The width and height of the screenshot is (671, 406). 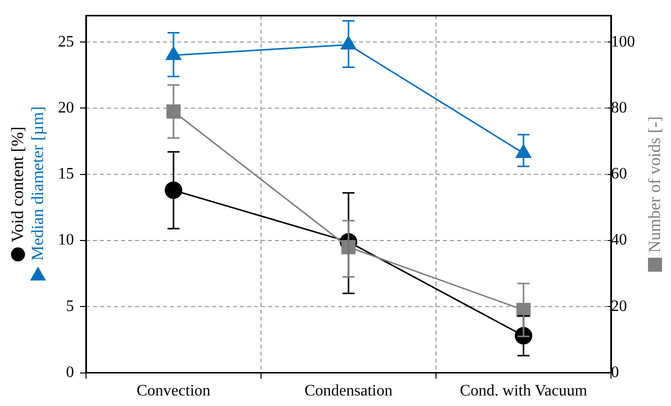 What do you see at coordinates (619, 306) in the screenshot?
I see `y2-tick-label: 20` at bounding box center [619, 306].